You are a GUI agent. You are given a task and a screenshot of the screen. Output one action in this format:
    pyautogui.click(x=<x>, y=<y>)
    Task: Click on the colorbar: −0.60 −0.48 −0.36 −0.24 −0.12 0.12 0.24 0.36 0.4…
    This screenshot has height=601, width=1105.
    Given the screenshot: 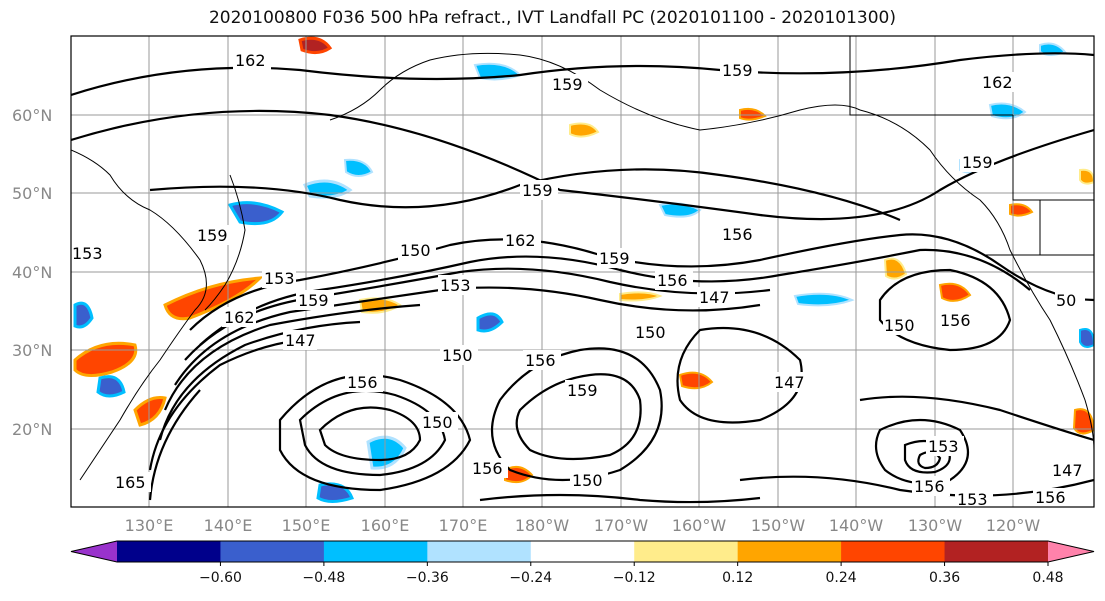 What is the action you would take?
    pyautogui.click(x=582, y=563)
    